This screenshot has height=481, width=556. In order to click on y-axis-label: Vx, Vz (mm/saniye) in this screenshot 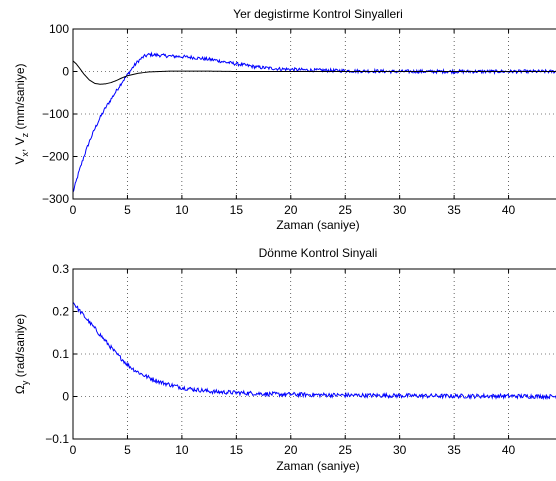, I will do `click(21, 113)`.